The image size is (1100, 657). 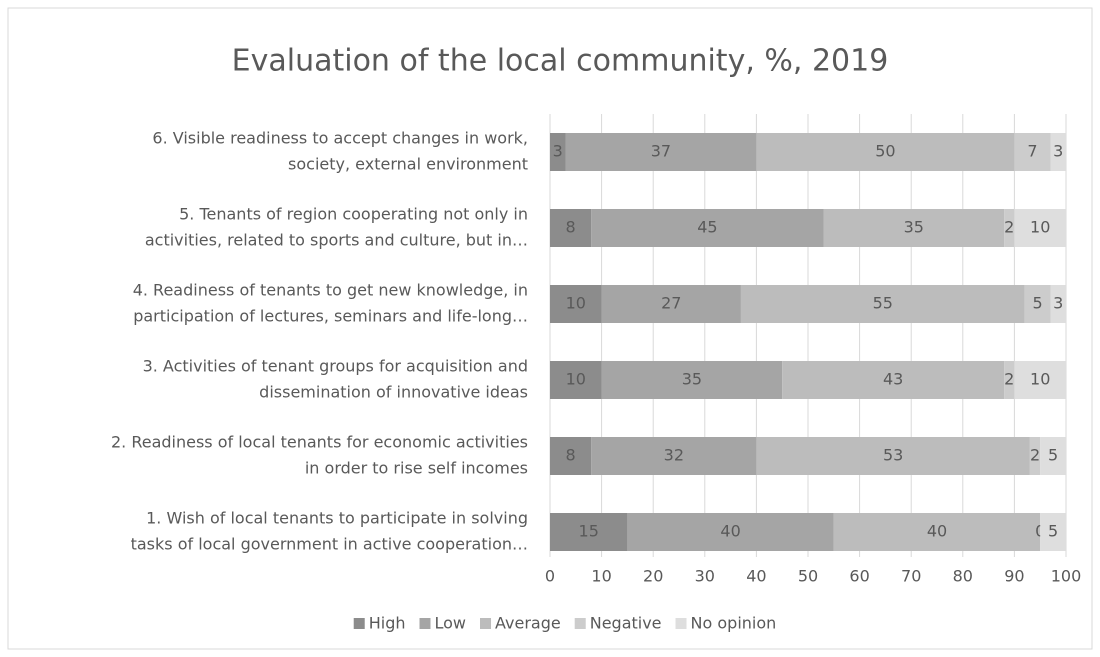 I want to click on x-tick-label: 90, so click(x=1014, y=576).